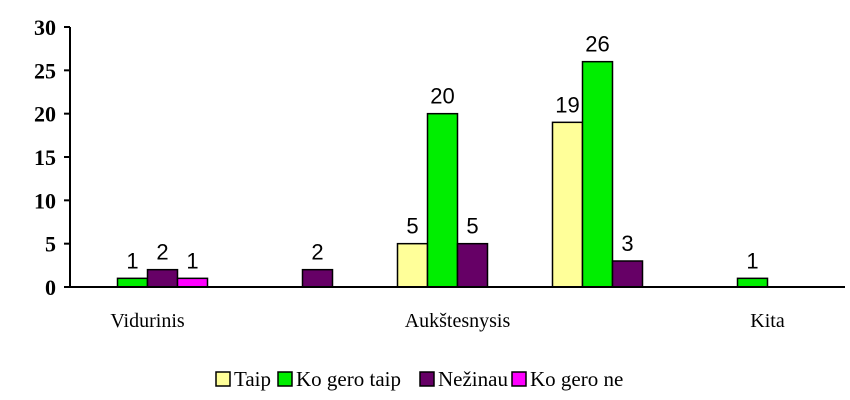 Image resolution: width=850 pixels, height=400 pixels. I want to click on y-tick-label: 10, so click(45, 200).